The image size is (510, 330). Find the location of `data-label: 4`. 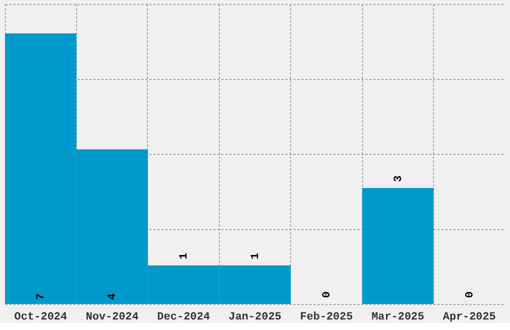

data-label: 4 is located at coordinates (113, 296).